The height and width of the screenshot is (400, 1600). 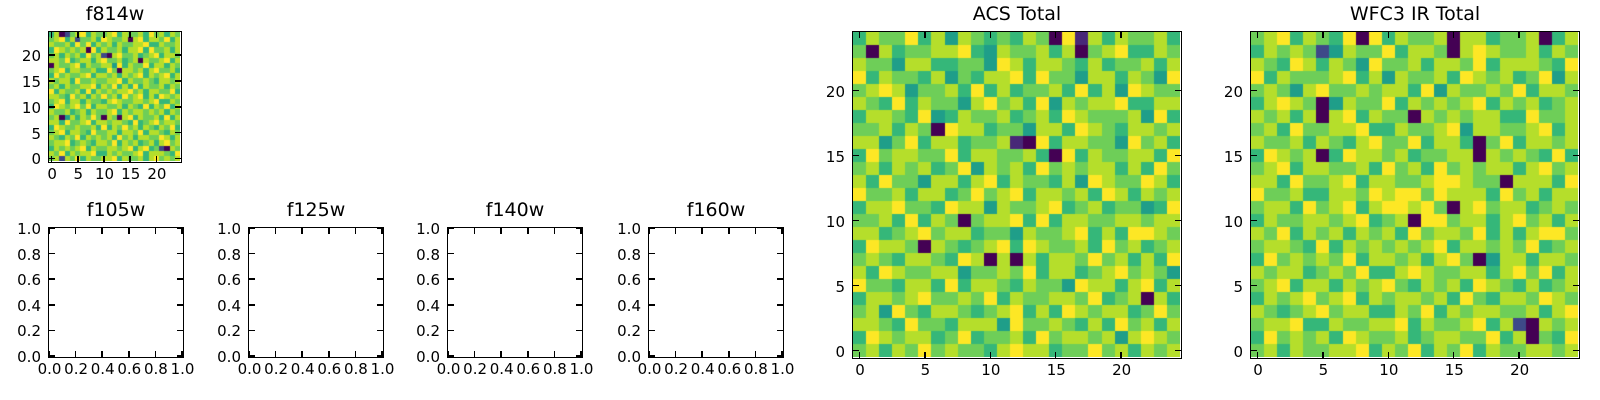 I want to click on axes-box-f105w, so click(x=116, y=292).